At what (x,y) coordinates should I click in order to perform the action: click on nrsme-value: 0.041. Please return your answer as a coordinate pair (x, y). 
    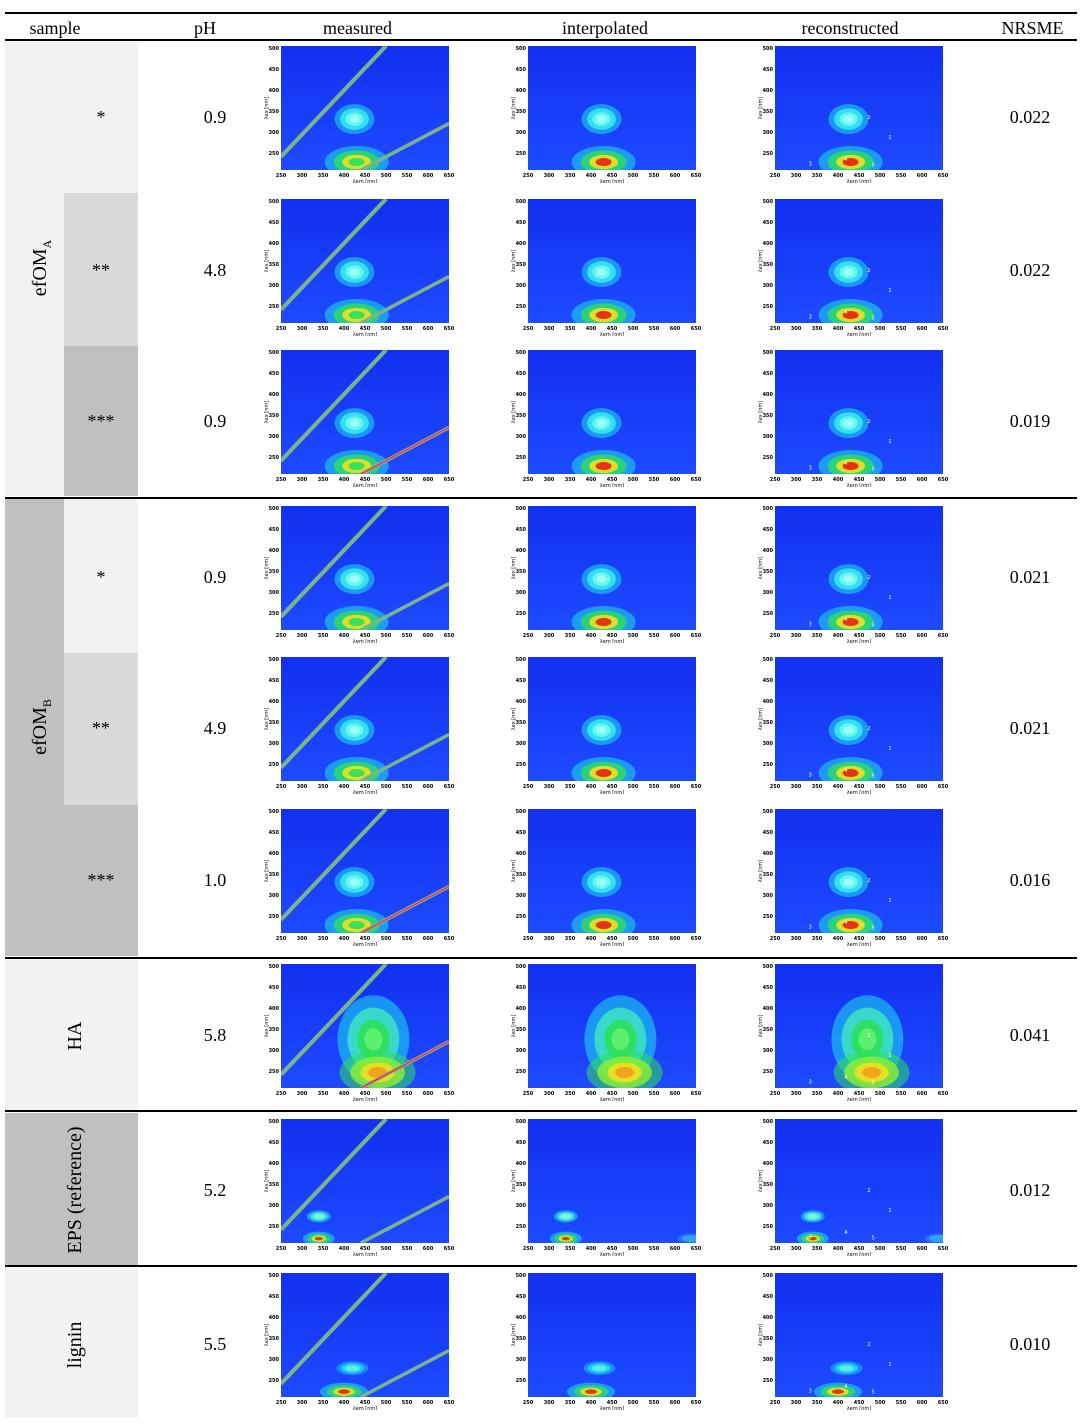
    Looking at the image, I should click on (1030, 1035).